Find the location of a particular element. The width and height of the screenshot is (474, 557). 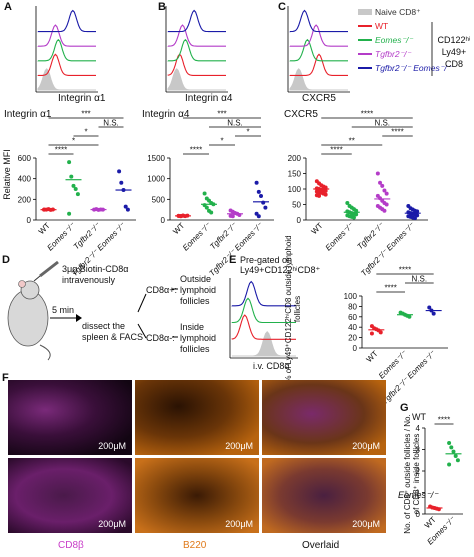

chart-b-ytick-label: 1000 is located at coordinates (156, 179).